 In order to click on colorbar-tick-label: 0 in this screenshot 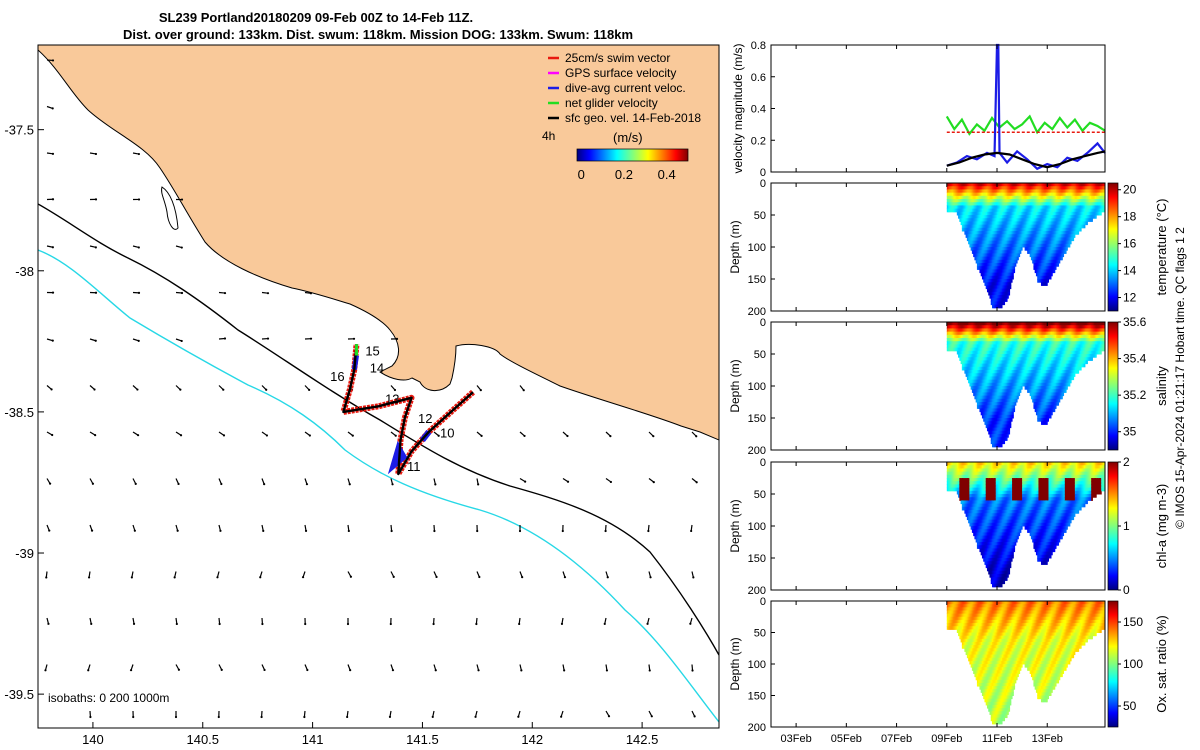, I will do `click(581, 174)`.